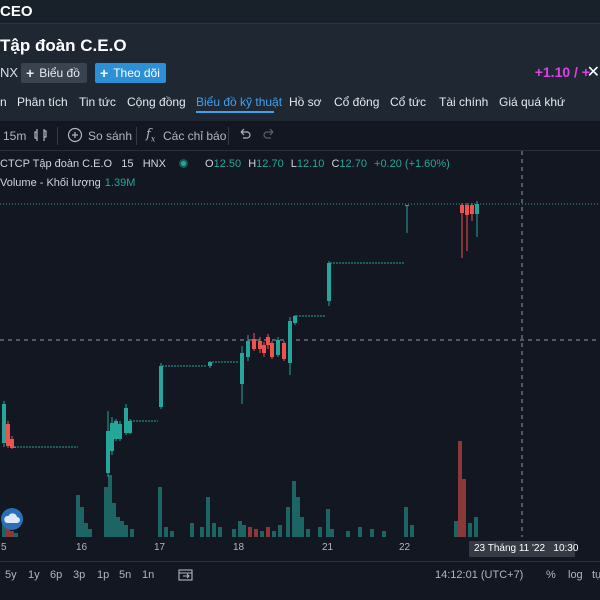 The width and height of the screenshot is (600, 600). Describe the element at coordinates (41, 136) in the screenshot. I see `candle-style-icon` at that location.